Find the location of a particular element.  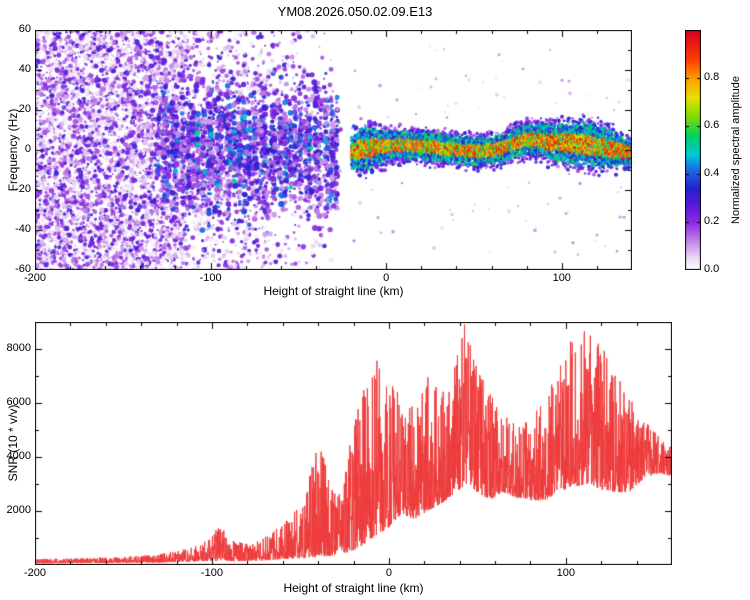

snr-y-tick-label: 4000 is located at coordinates (18, 456).